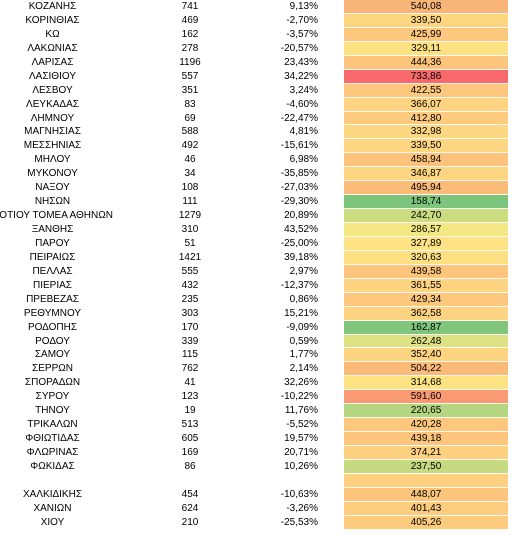 This screenshot has width=512, height=536. I want to click on percent-change-cell: 34,22%, so click(301, 76).